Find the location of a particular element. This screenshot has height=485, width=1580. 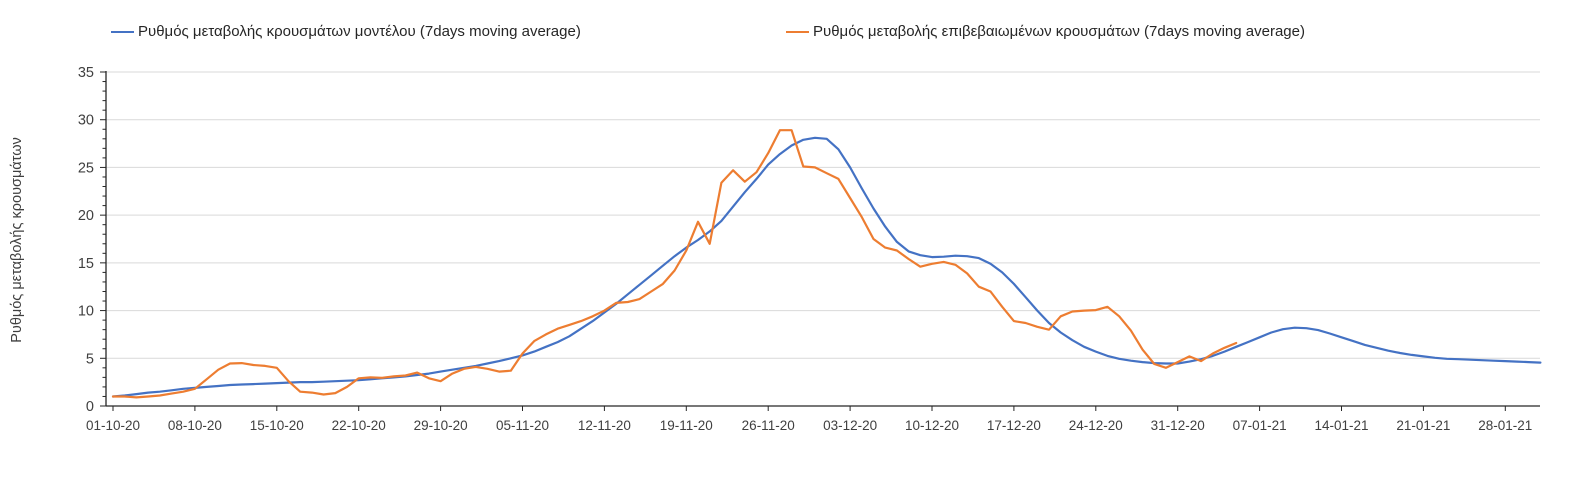

x-tick-label-31-12-20: 31-12-20 is located at coordinates (1178, 425).